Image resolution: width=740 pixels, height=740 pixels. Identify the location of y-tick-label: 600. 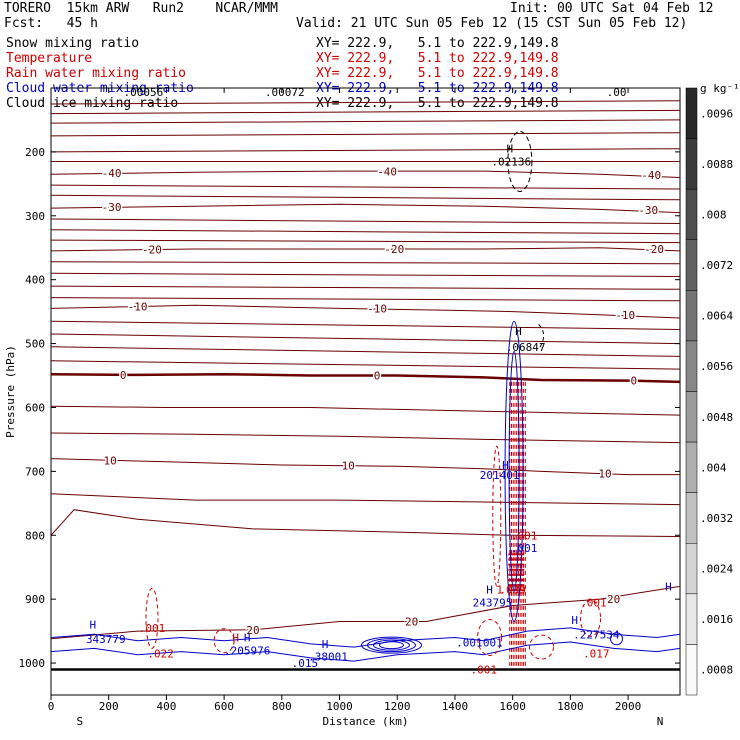
(35, 407).